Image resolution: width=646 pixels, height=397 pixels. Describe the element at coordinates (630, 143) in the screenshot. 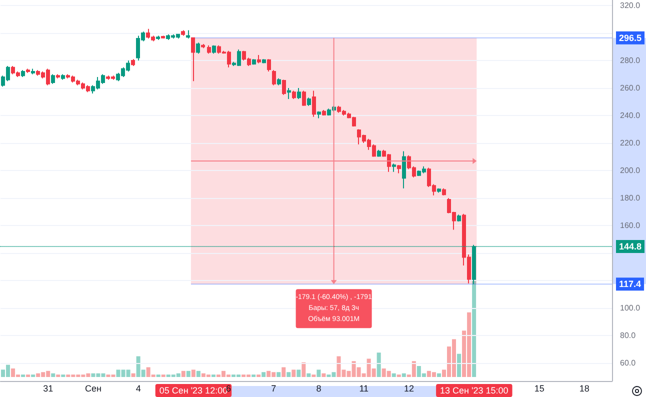

I see `y-tick-label: 220.0` at that location.